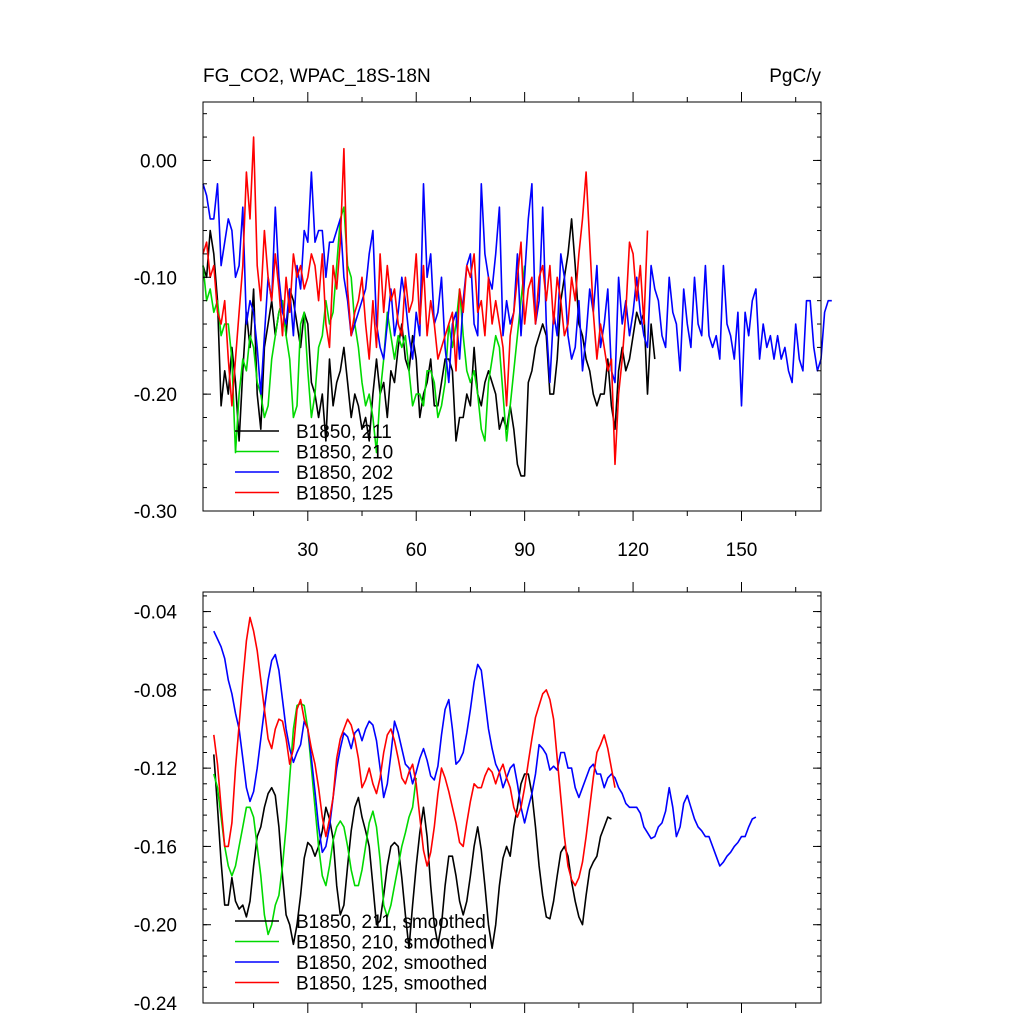  Describe the element at coordinates (344, 494) in the screenshot. I see `top-legend-label-4: B1850, 125` at that location.